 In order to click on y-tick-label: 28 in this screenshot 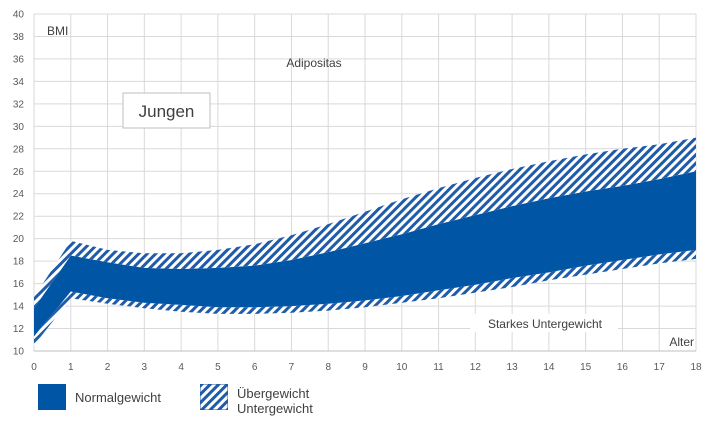, I will do `click(19, 149)`.